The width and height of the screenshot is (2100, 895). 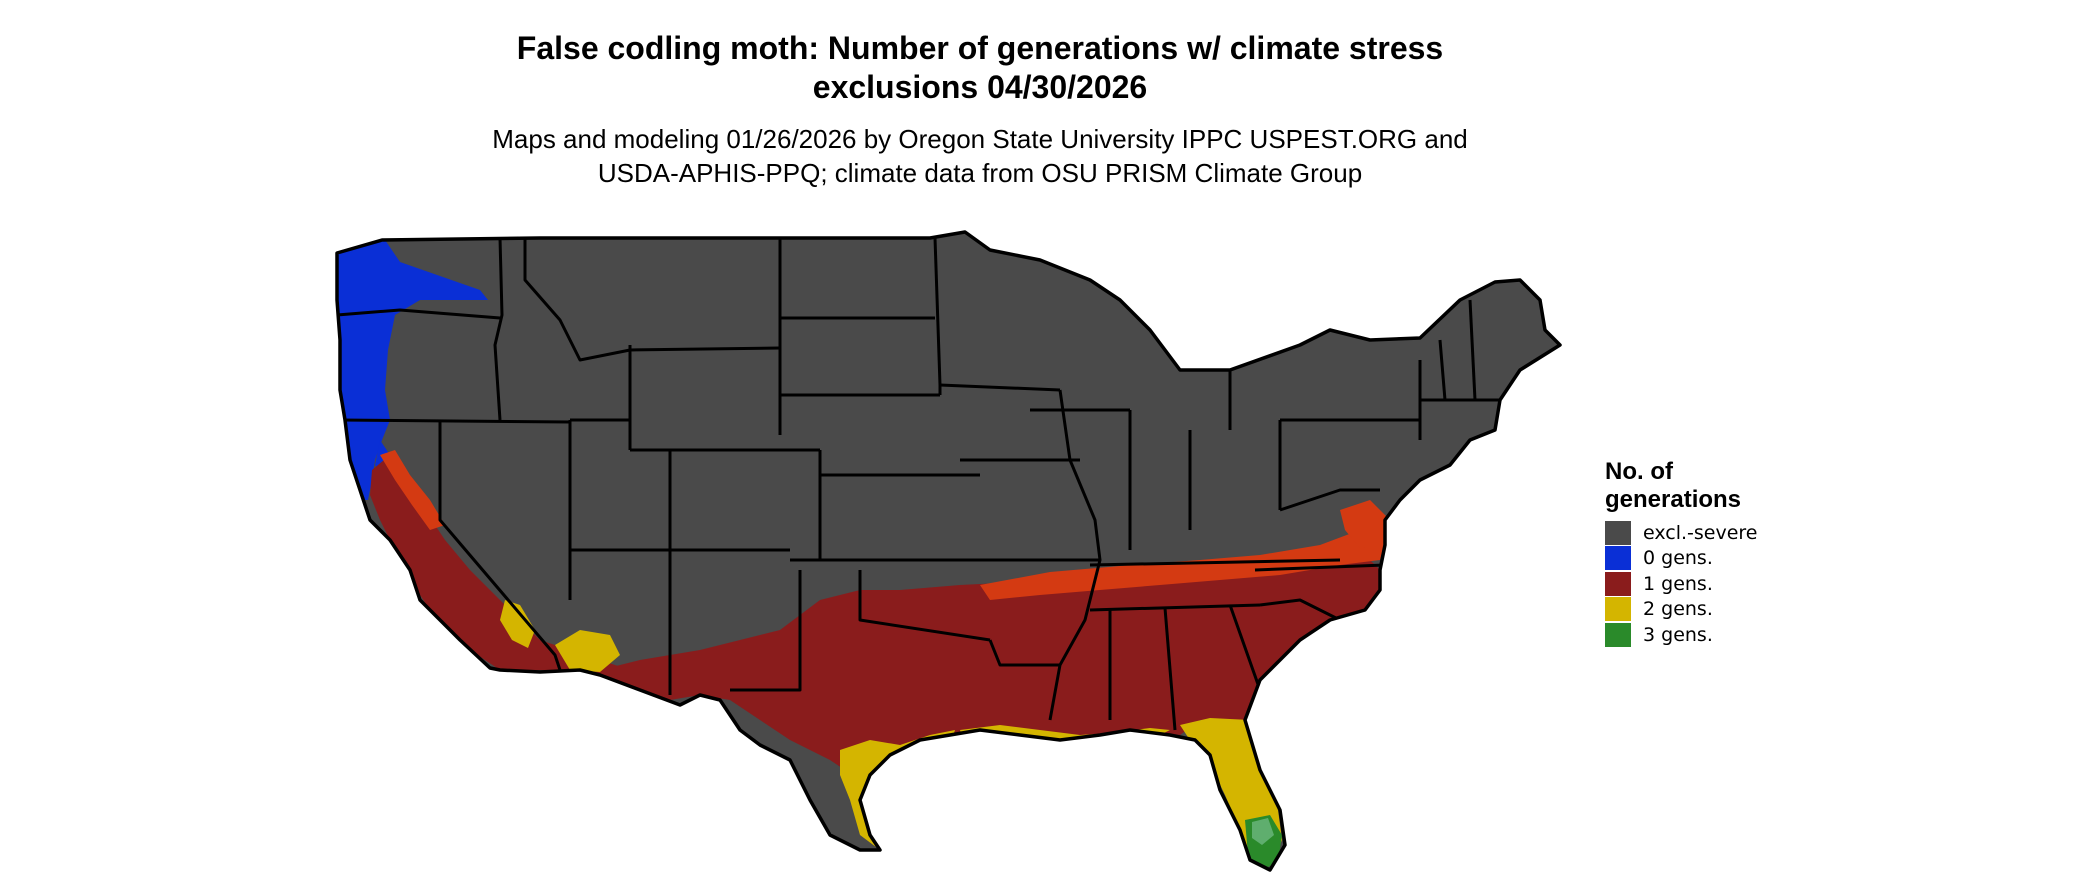 What do you see at coordinates (587, 651) in the screenshot?
I see `gen2-region-arizona` at bounding box center [587, 651].